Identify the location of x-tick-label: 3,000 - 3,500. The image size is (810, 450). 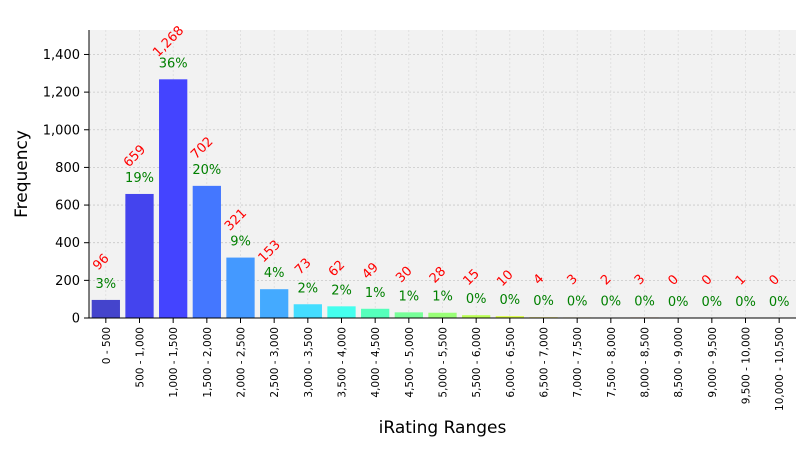
(309, 362).